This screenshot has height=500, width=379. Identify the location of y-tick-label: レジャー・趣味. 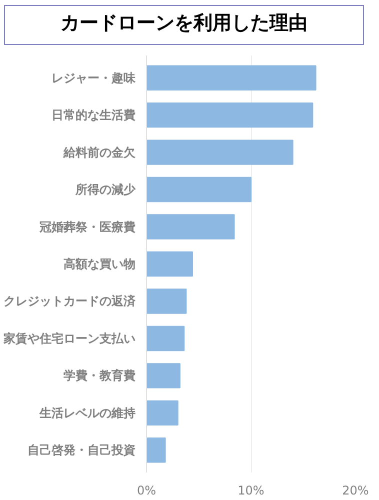
(94, 77).